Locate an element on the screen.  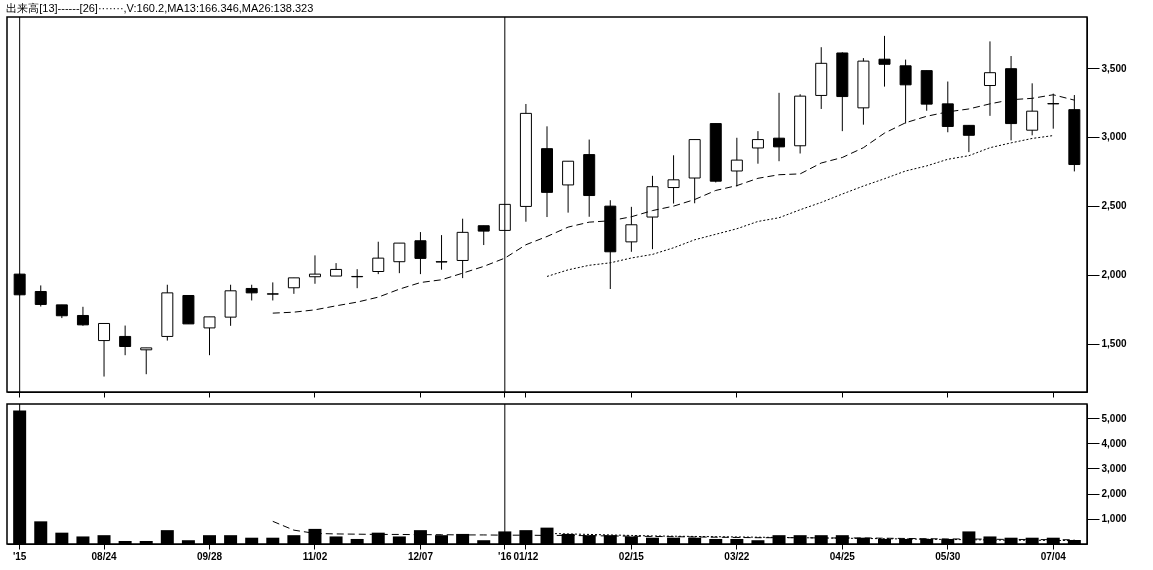
x-tick-label: 11/02 is located at coordinates (315, 556).